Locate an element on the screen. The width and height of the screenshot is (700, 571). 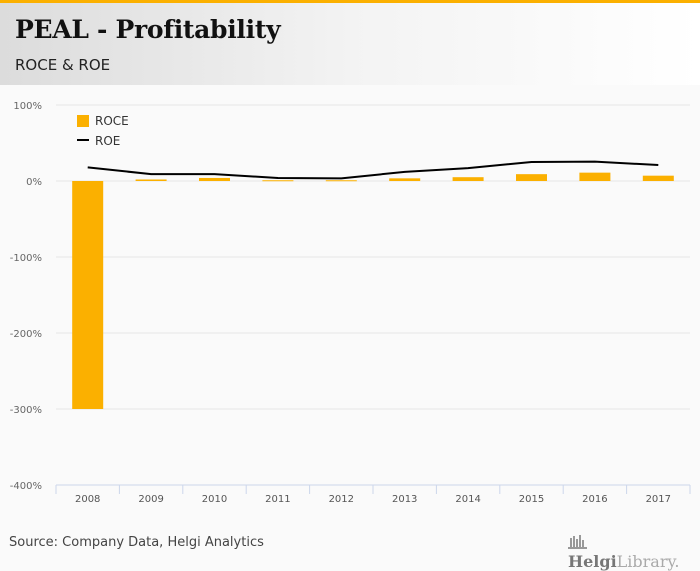
page-title: PEAL - Profitability is located at coordinates (147, 29).